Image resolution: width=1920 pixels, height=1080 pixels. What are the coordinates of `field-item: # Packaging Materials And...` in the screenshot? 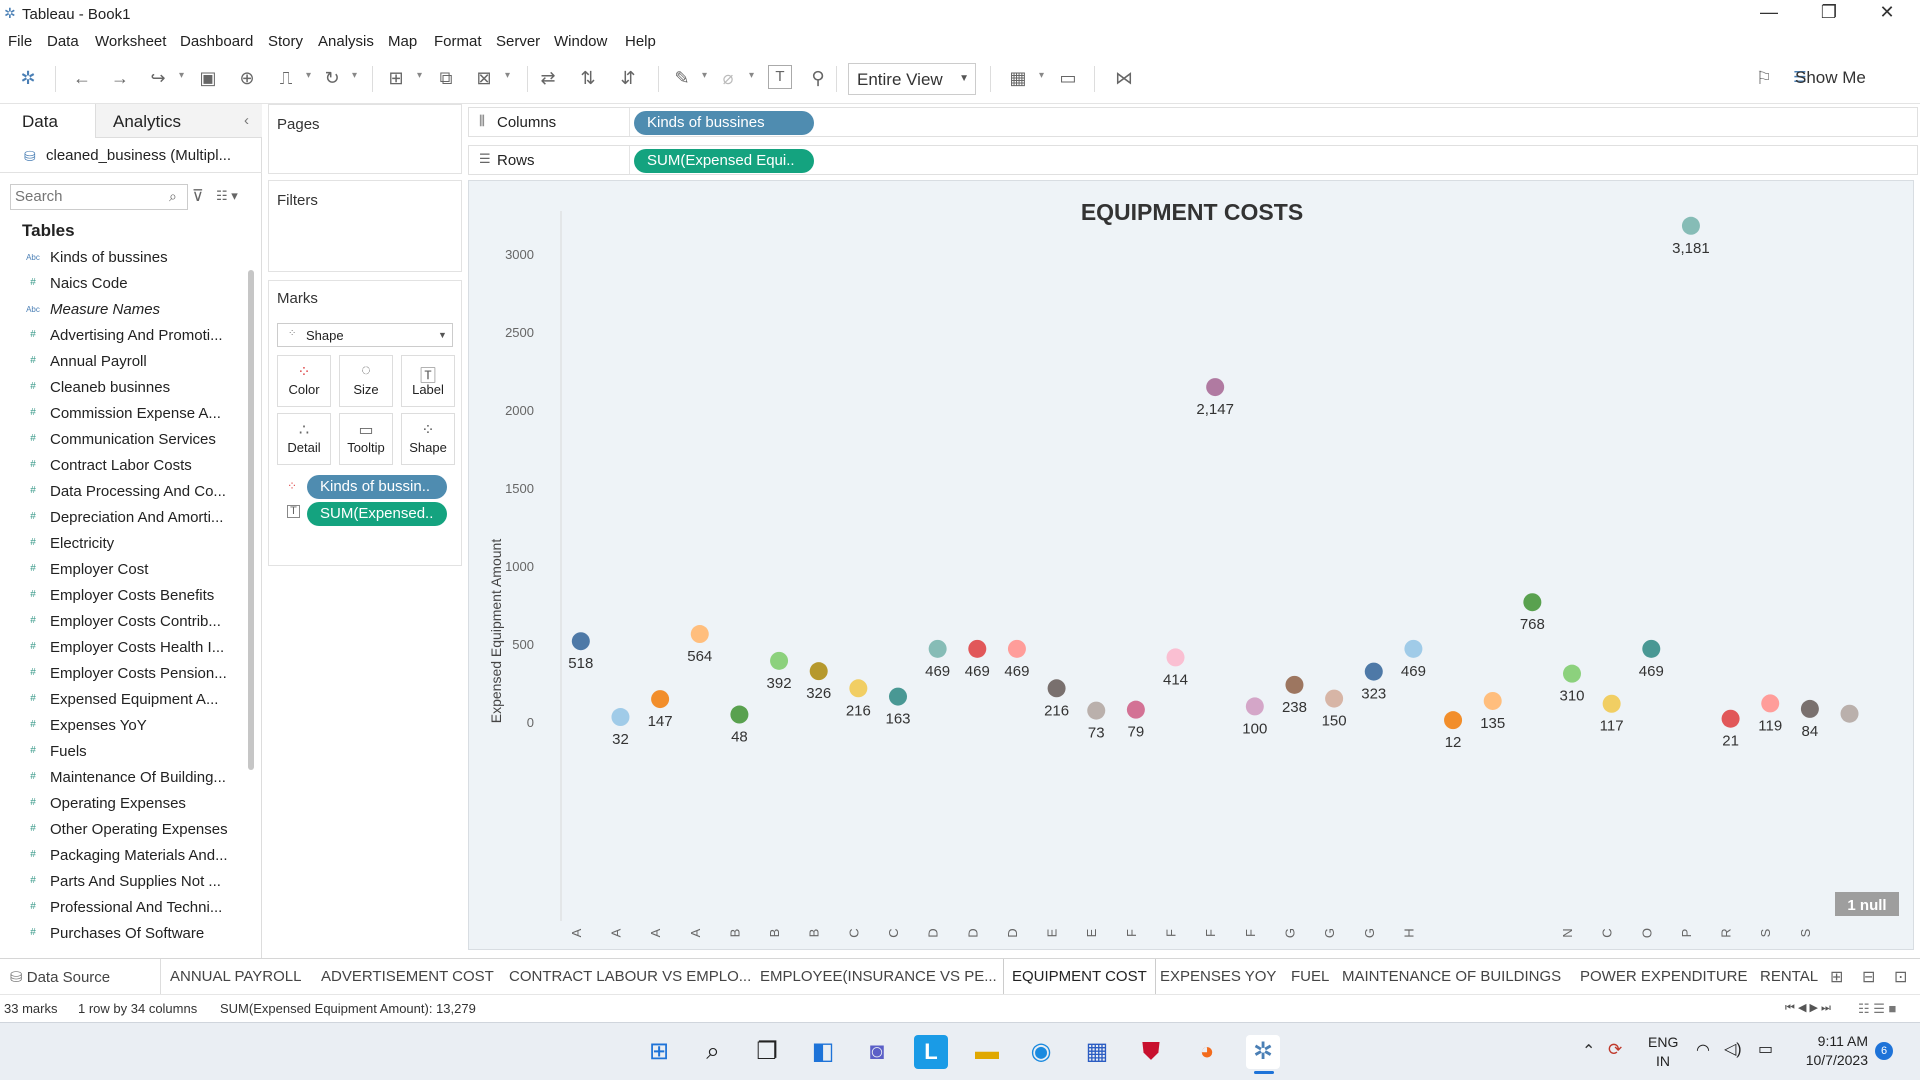 It's located at (120, 857).